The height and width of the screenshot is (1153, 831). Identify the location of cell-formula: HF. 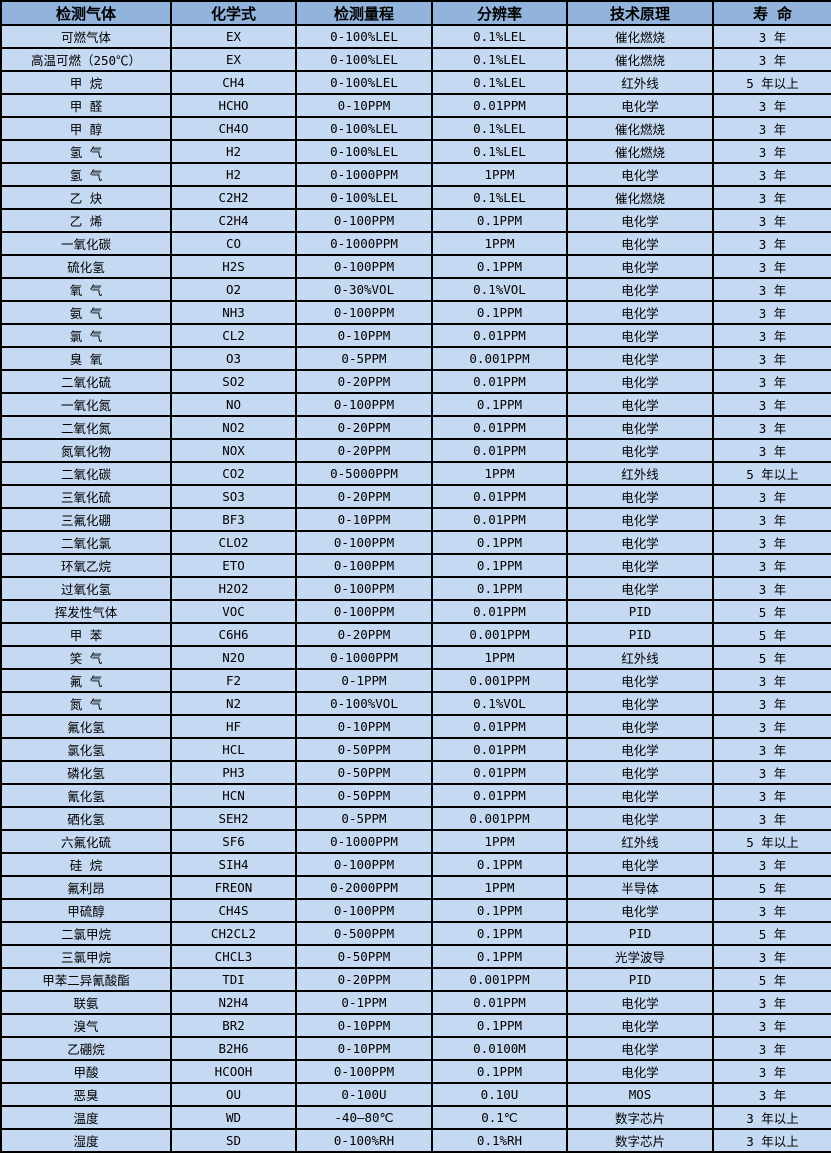
(233, 726).